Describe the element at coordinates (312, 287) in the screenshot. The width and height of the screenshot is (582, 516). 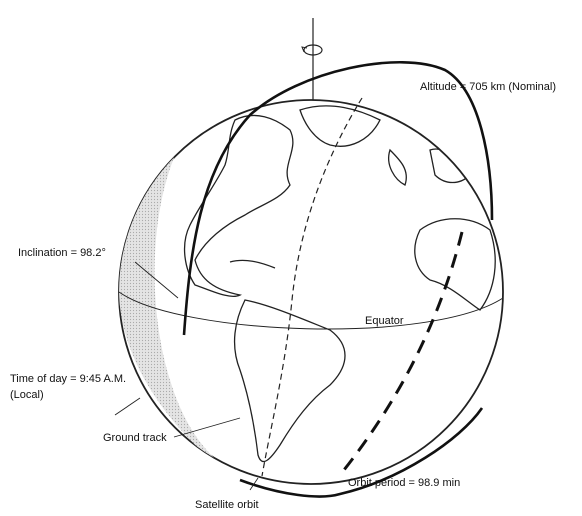
I see `ground-track-line` at that location.